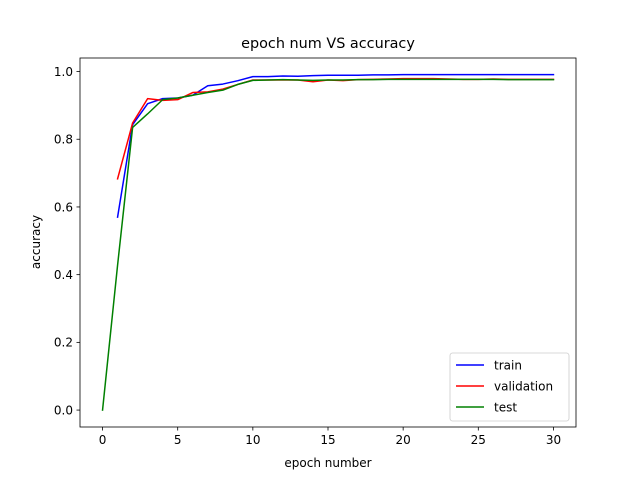  What do you see at coordinates (103, 440) in the screenshot?
I see `x-tick-label: 0` at bounding box center [103, 440].